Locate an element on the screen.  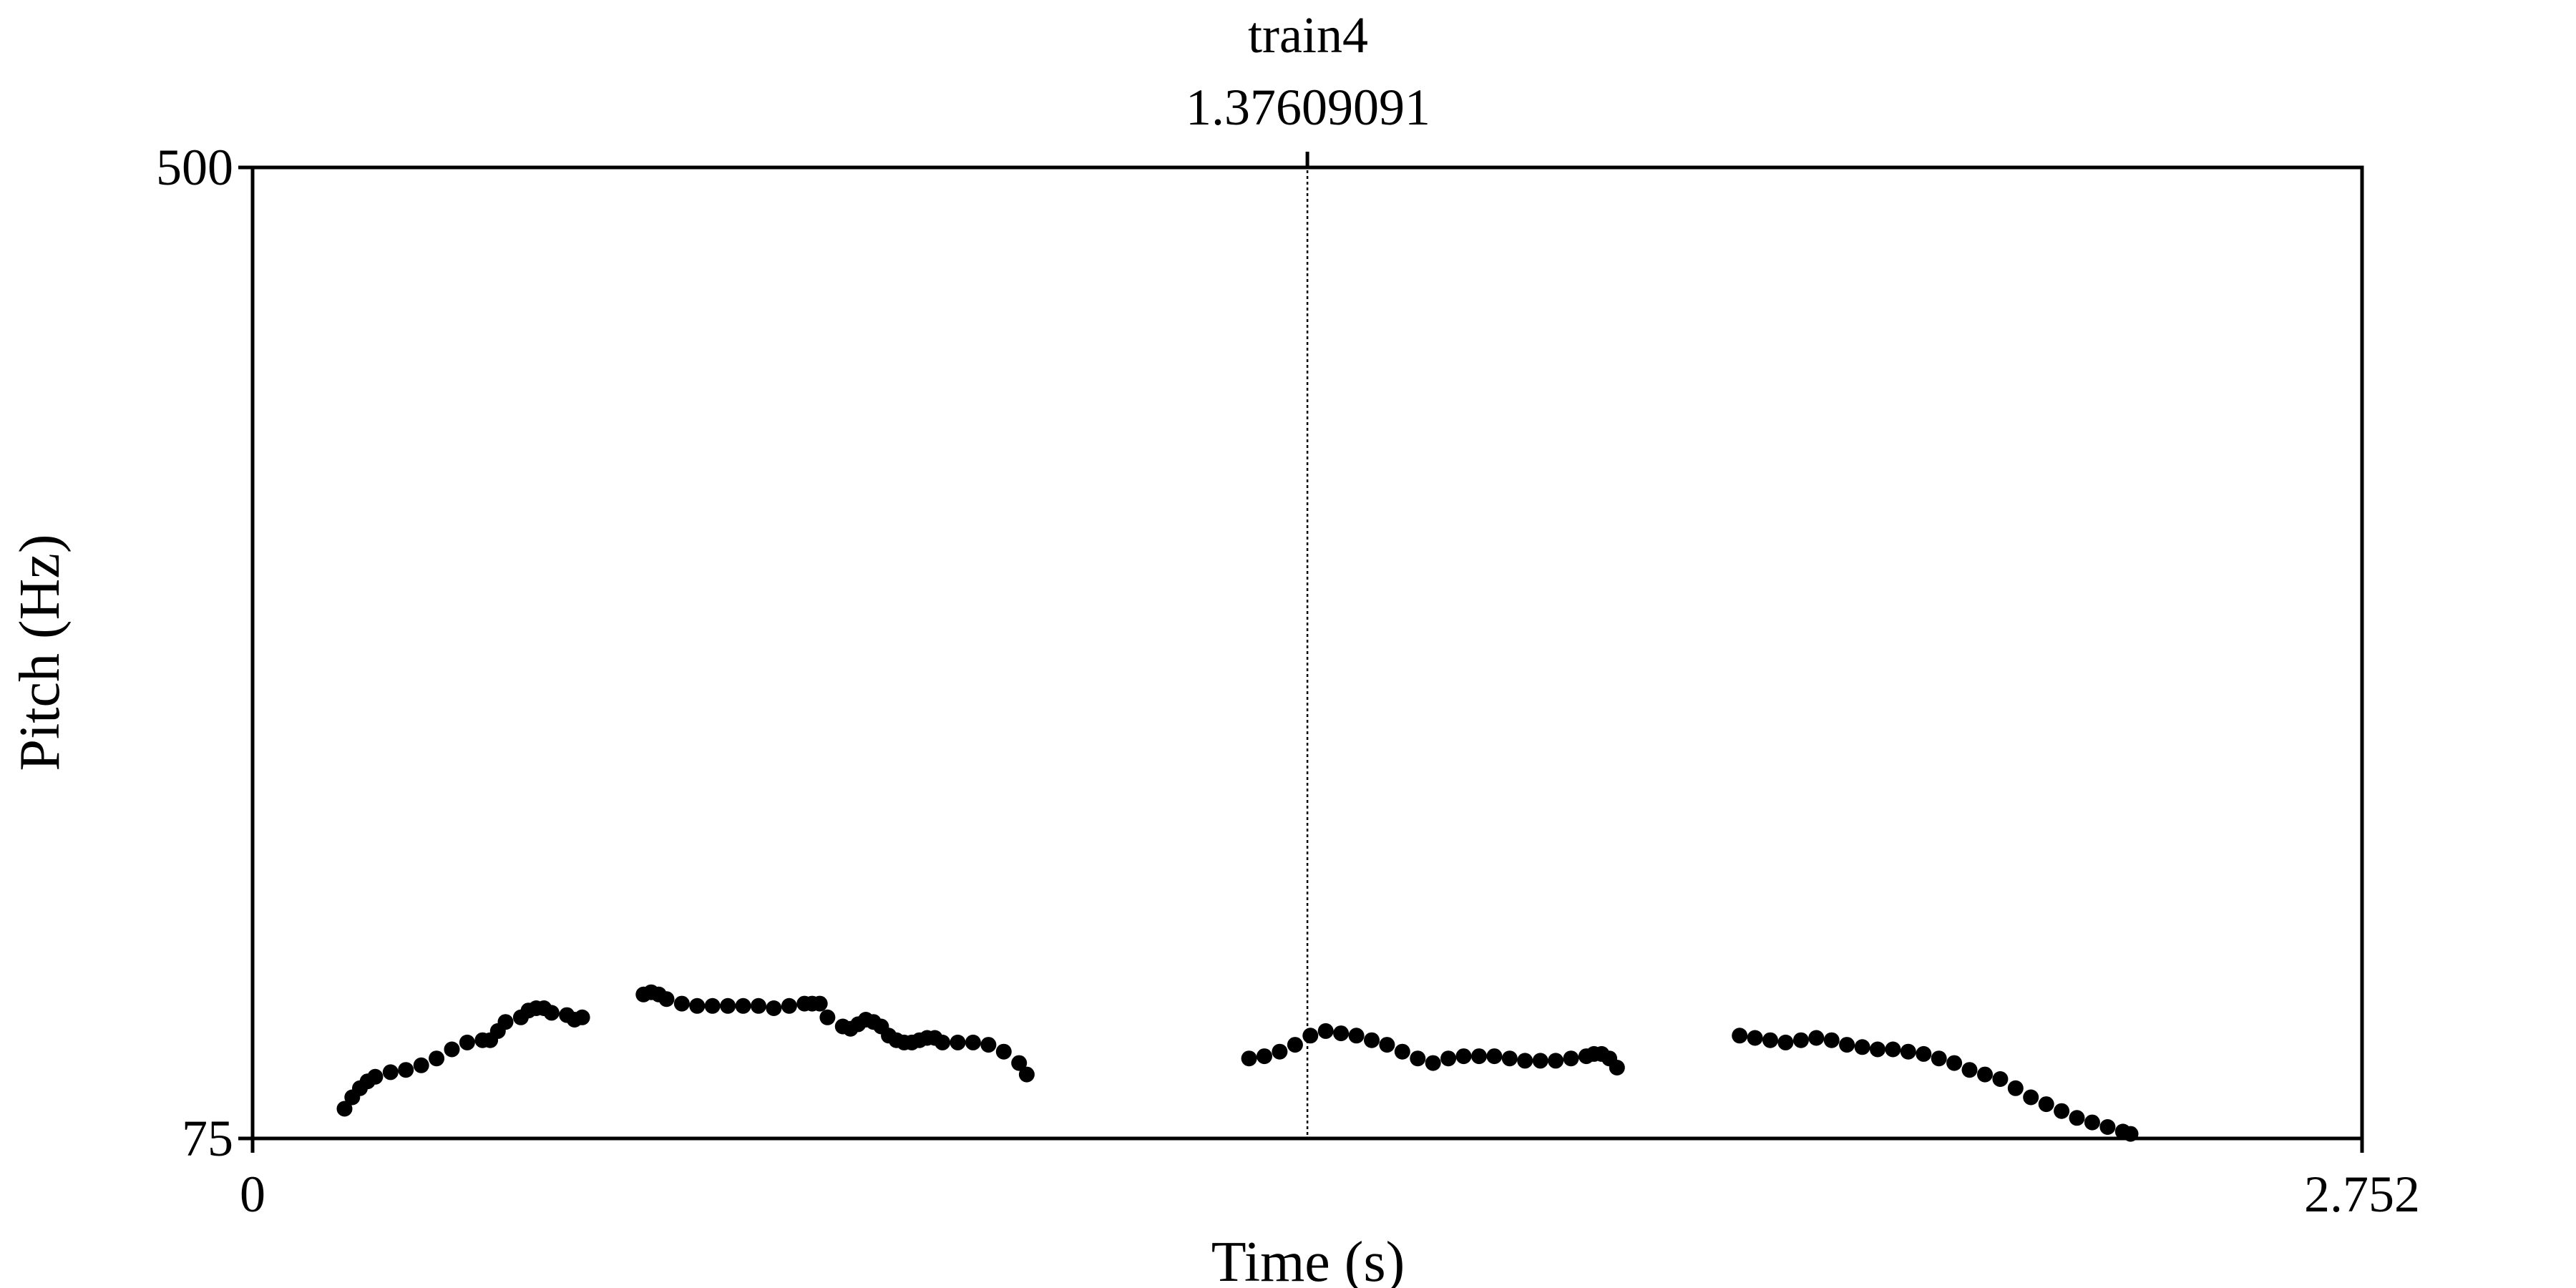
pitch-points is located at coordinates (1237, 1063).